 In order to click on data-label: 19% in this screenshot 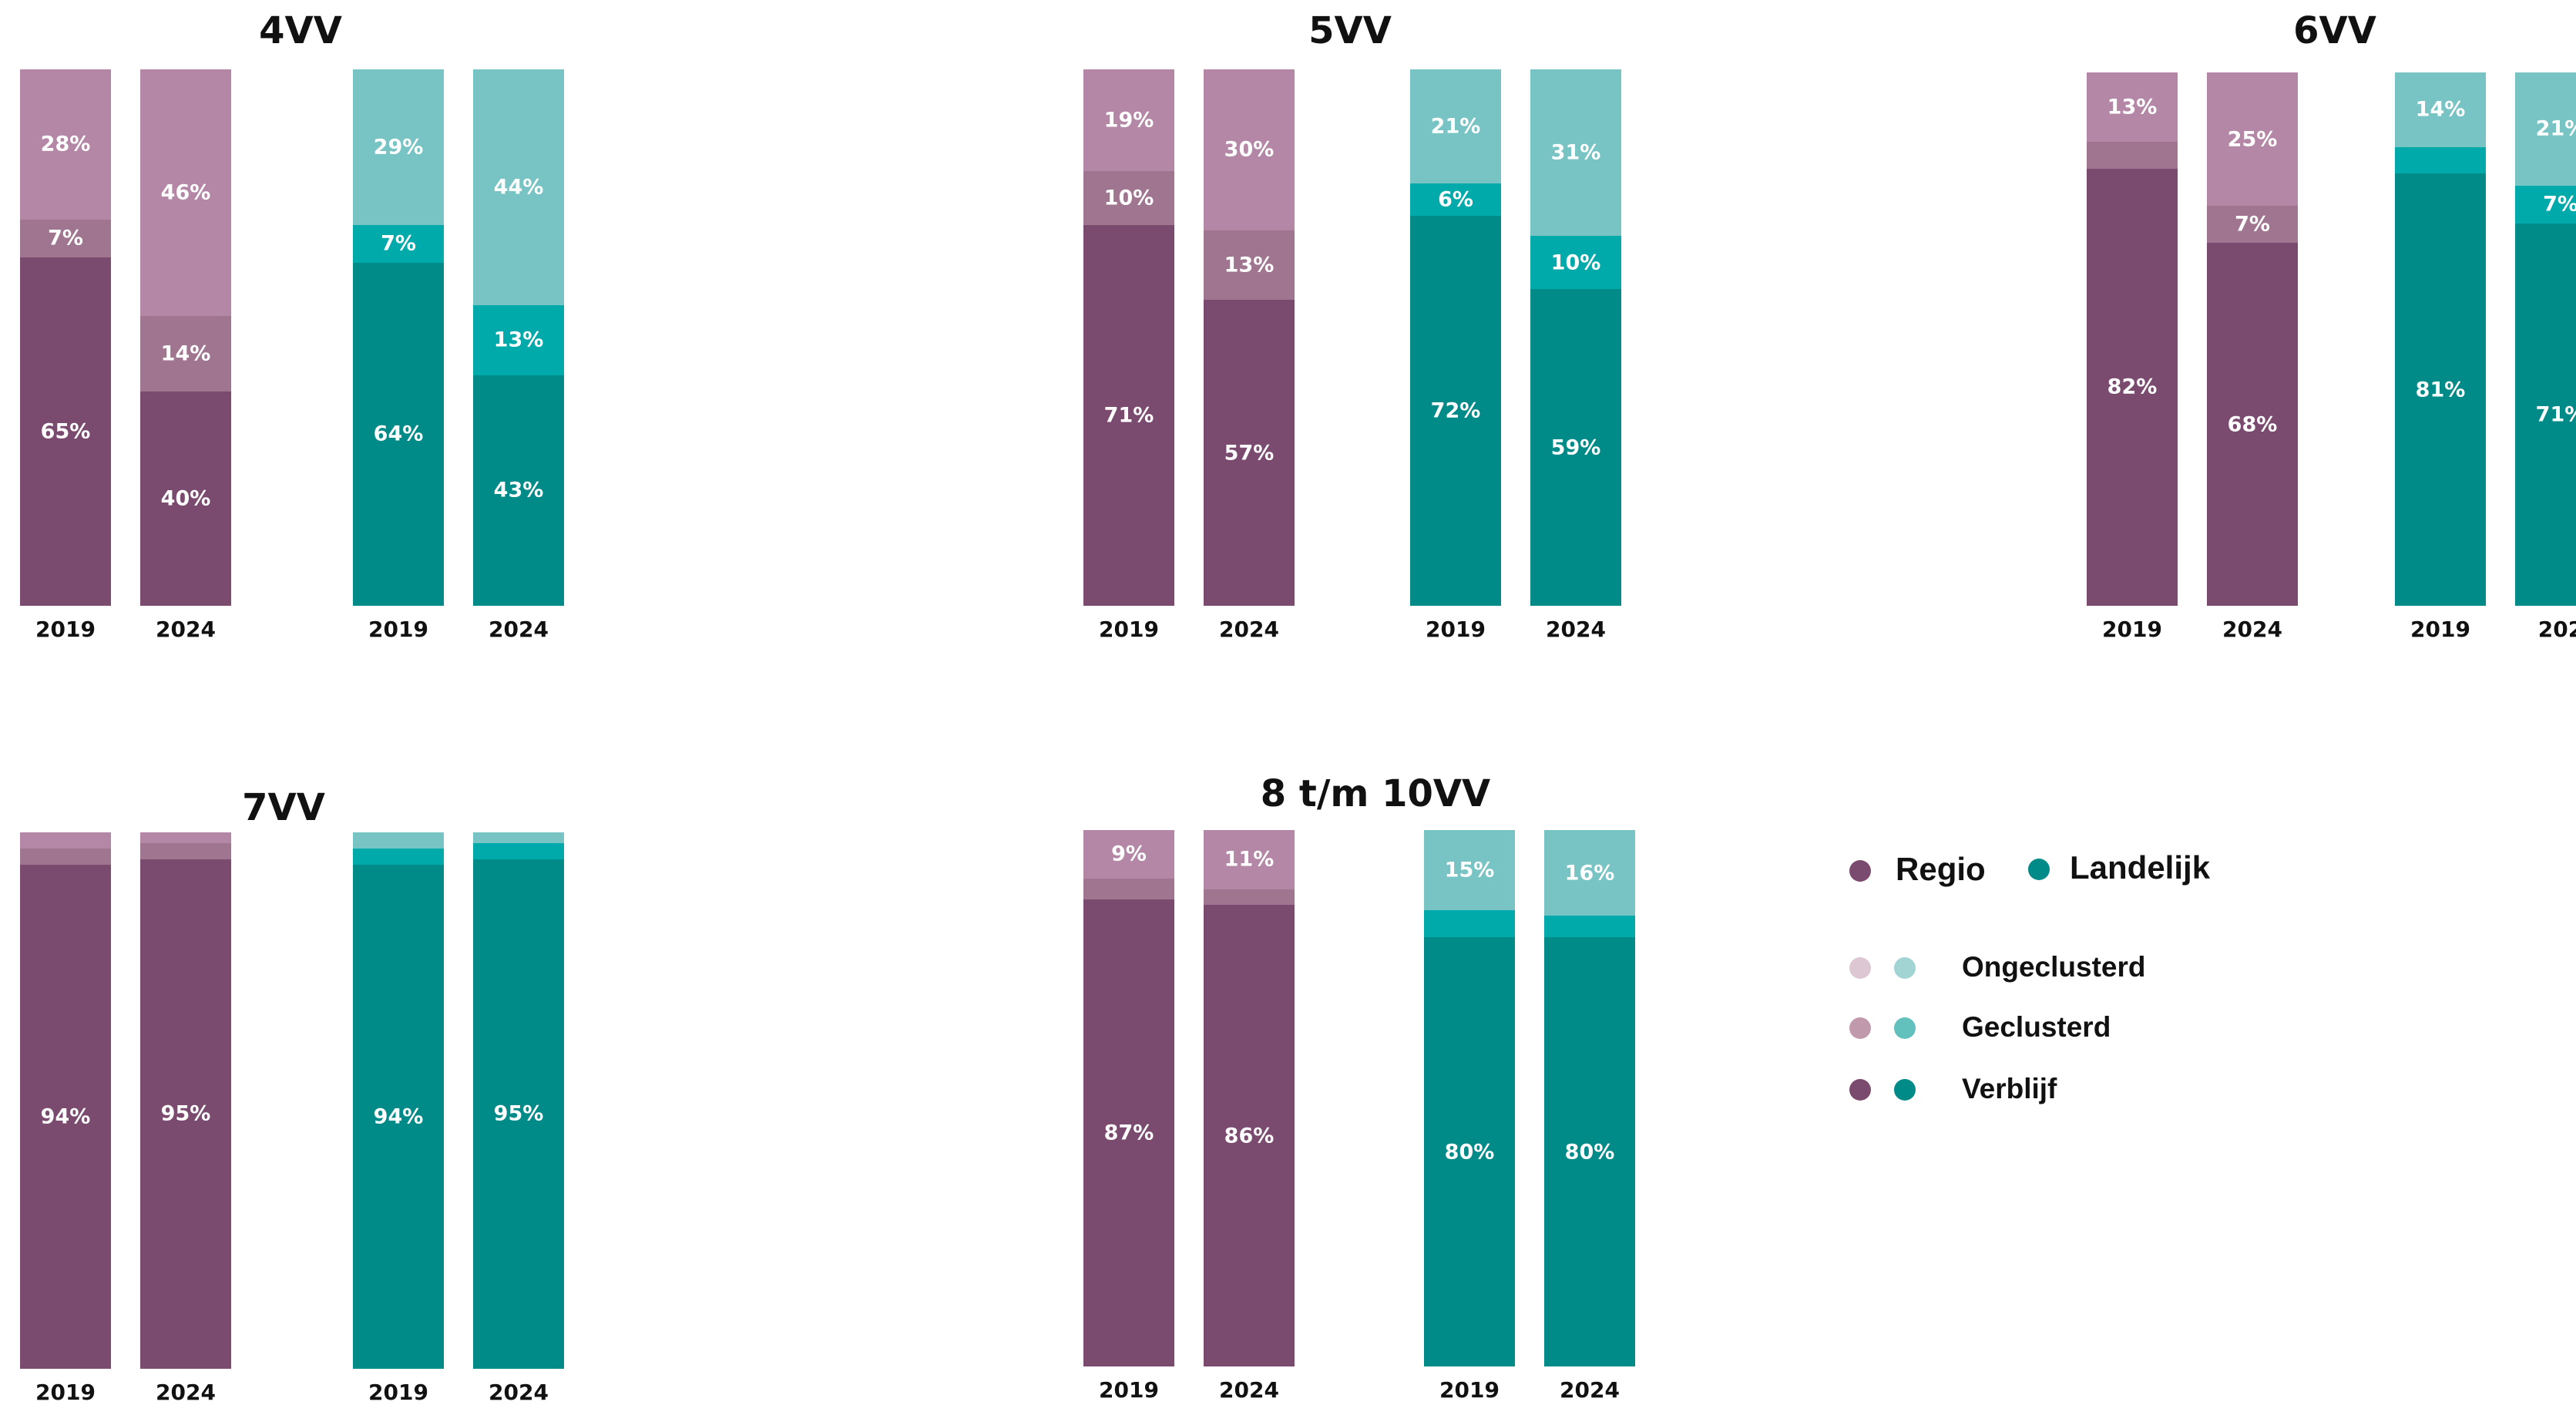, I will do `click(1128, 121)`.